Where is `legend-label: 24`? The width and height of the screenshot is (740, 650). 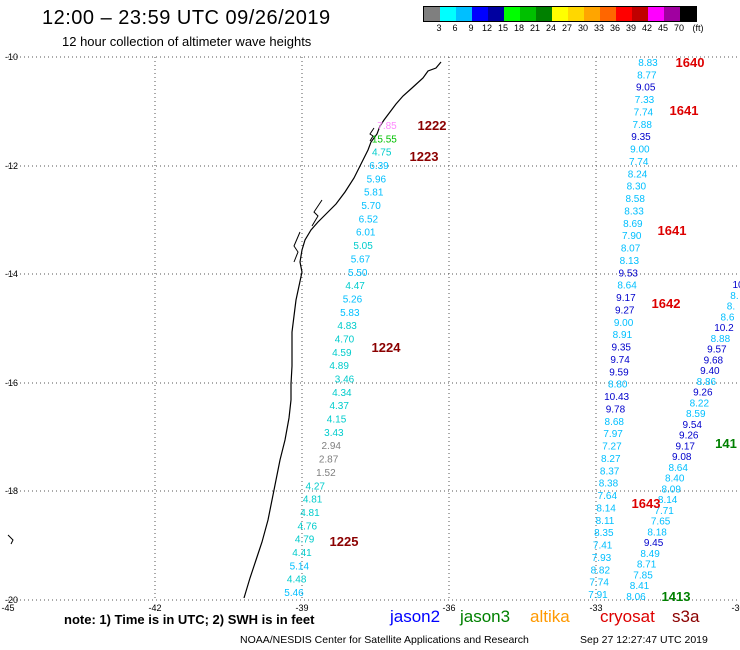
legend-label: 24 is located at coordinates (550, 28).